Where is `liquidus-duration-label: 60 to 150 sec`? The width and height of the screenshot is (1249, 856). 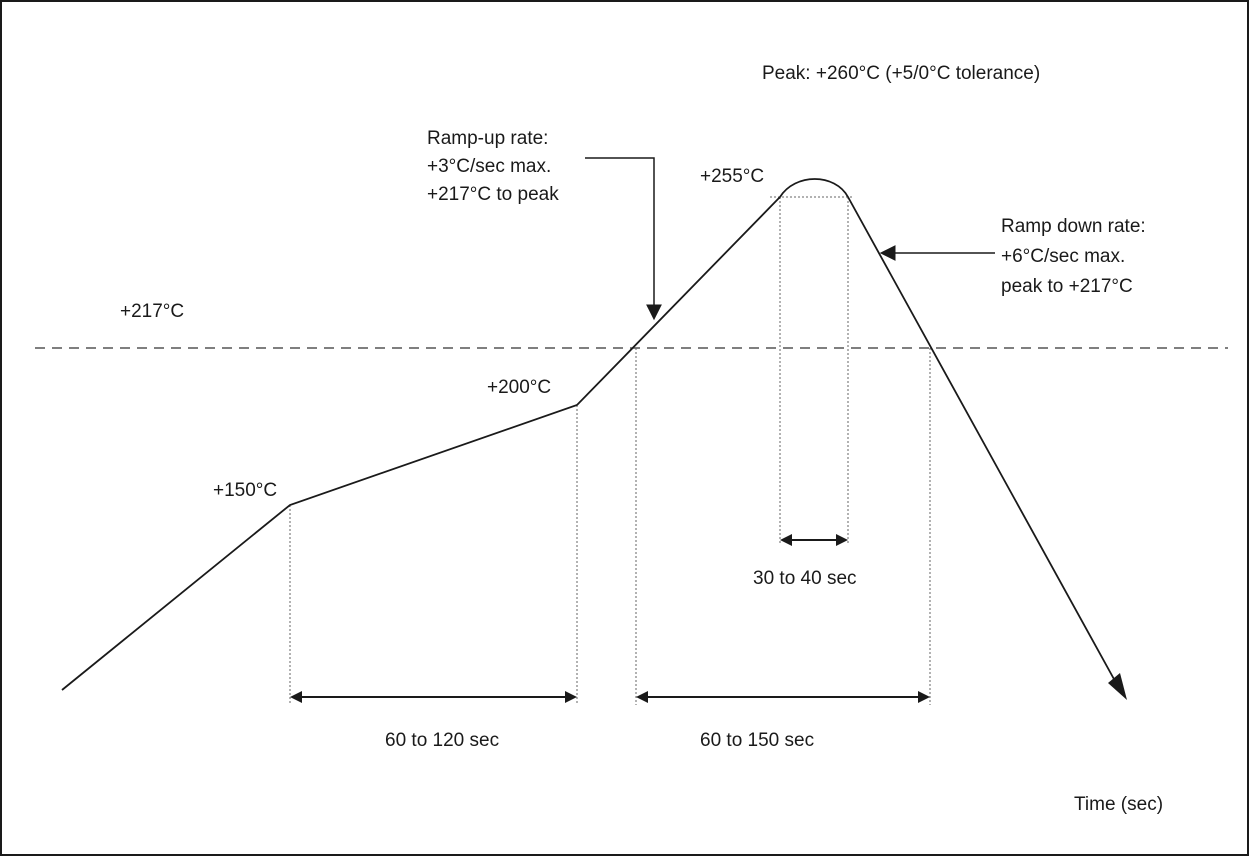
liquidus-duration-label: 60 to 150 sec is located at coordinates (757, 740).